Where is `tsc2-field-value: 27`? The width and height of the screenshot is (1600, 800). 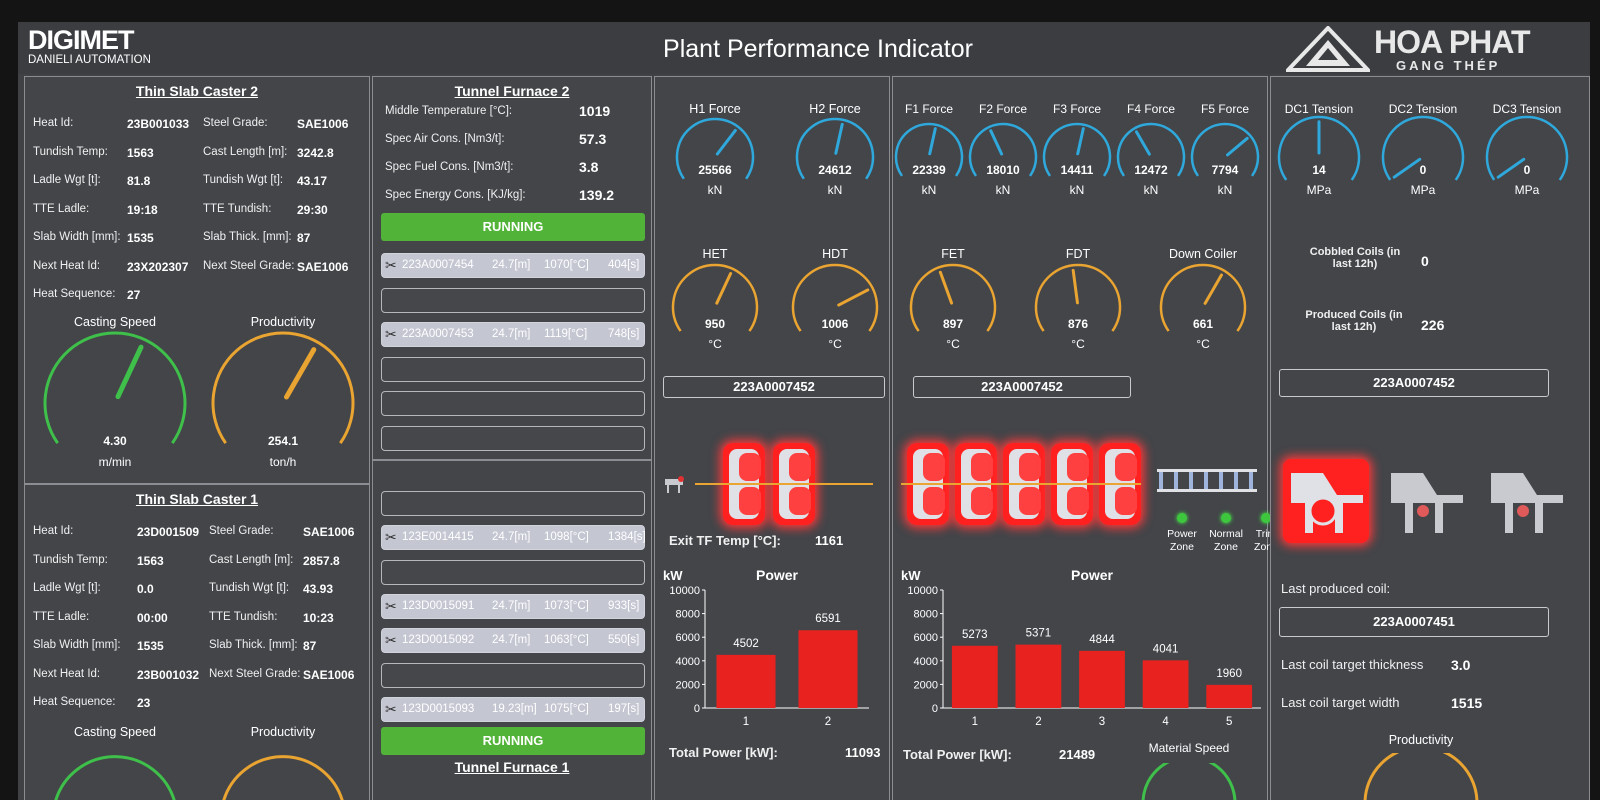 tsc2-field-value: 27 is located at coordinates (134, 295).